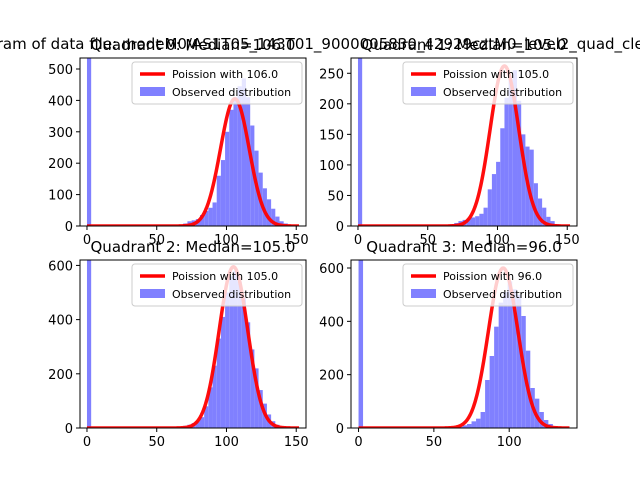  I want to click on legend: Poission with 96.0 Observed distribution, so click(488, 285).